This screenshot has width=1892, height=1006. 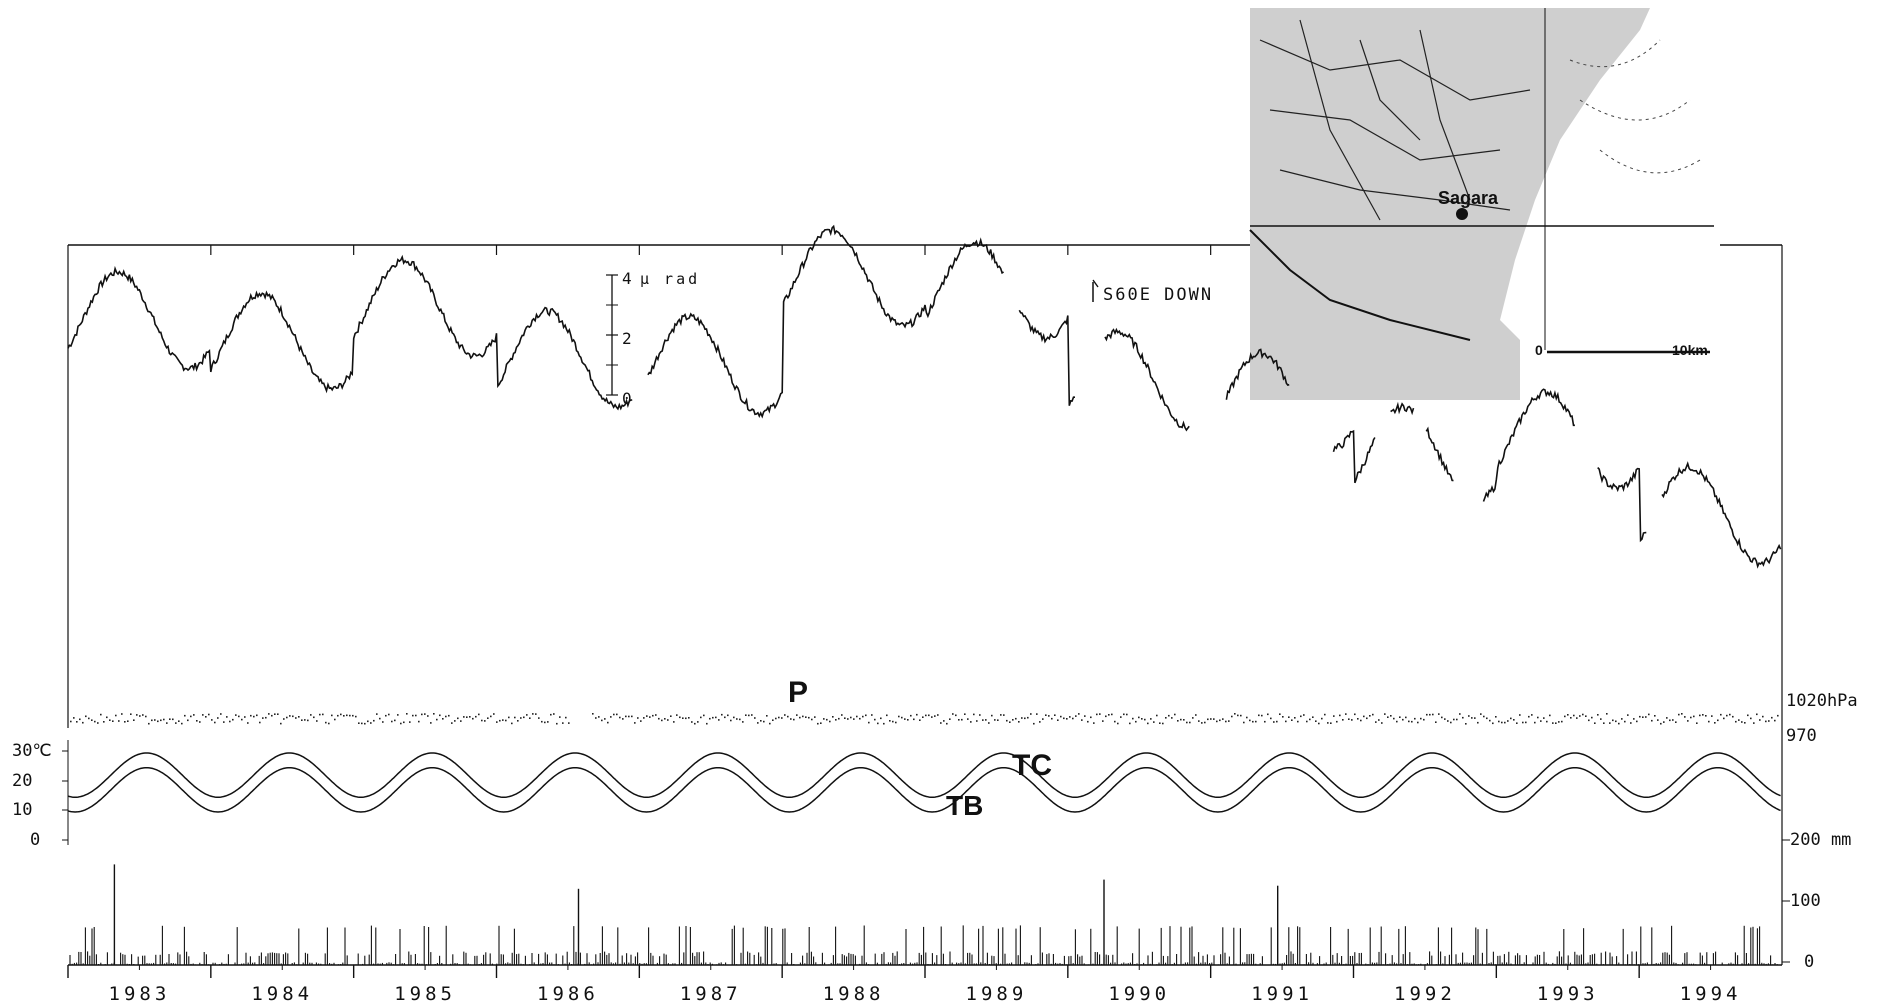 I want to click on tilt-direction-arrow, so click(x=1095, y=290).